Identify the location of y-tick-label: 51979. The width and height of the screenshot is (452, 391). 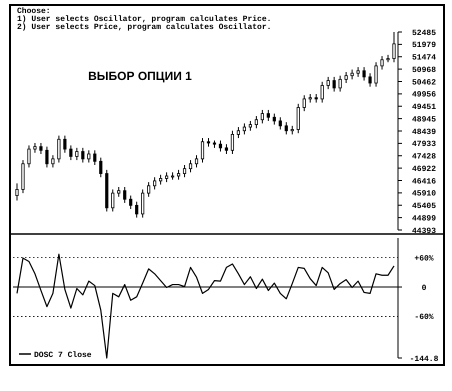
(424, 45).